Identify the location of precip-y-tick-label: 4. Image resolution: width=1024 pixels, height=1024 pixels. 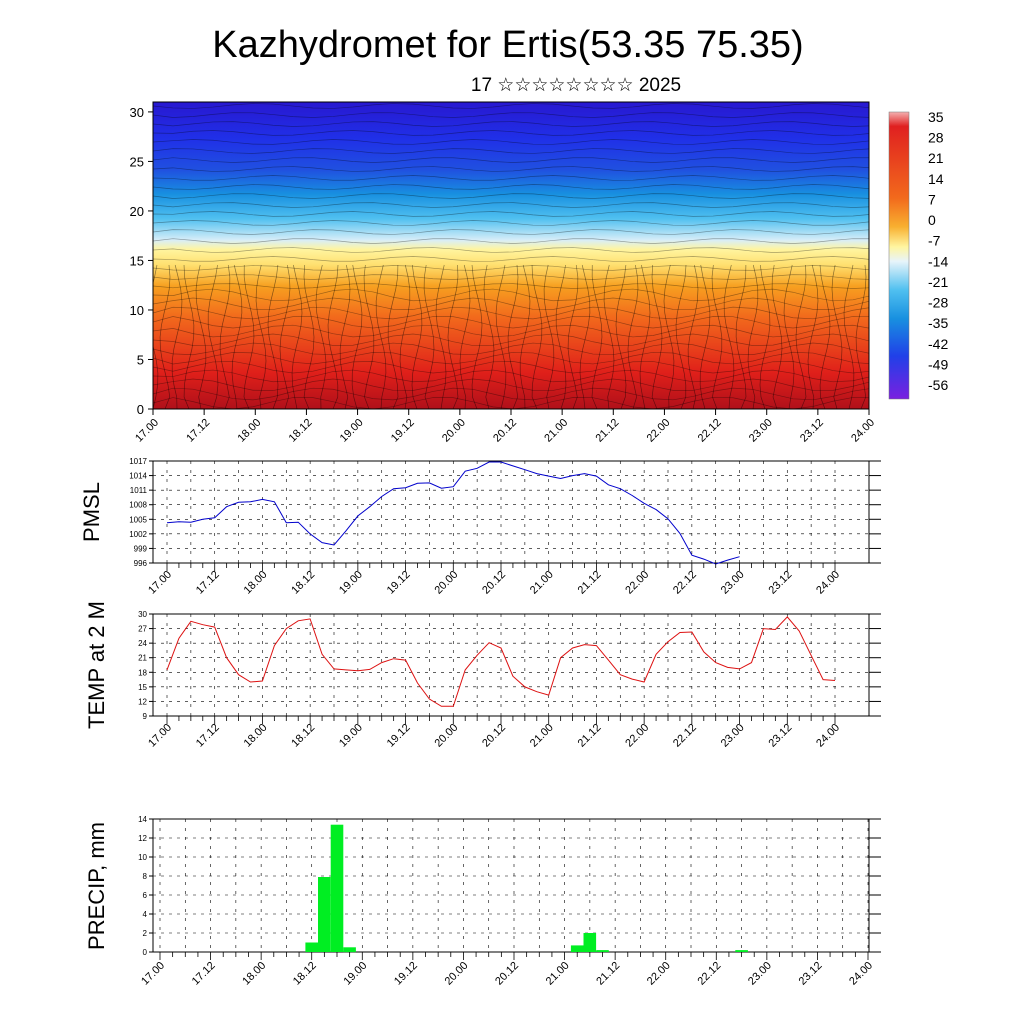
(145, 914).